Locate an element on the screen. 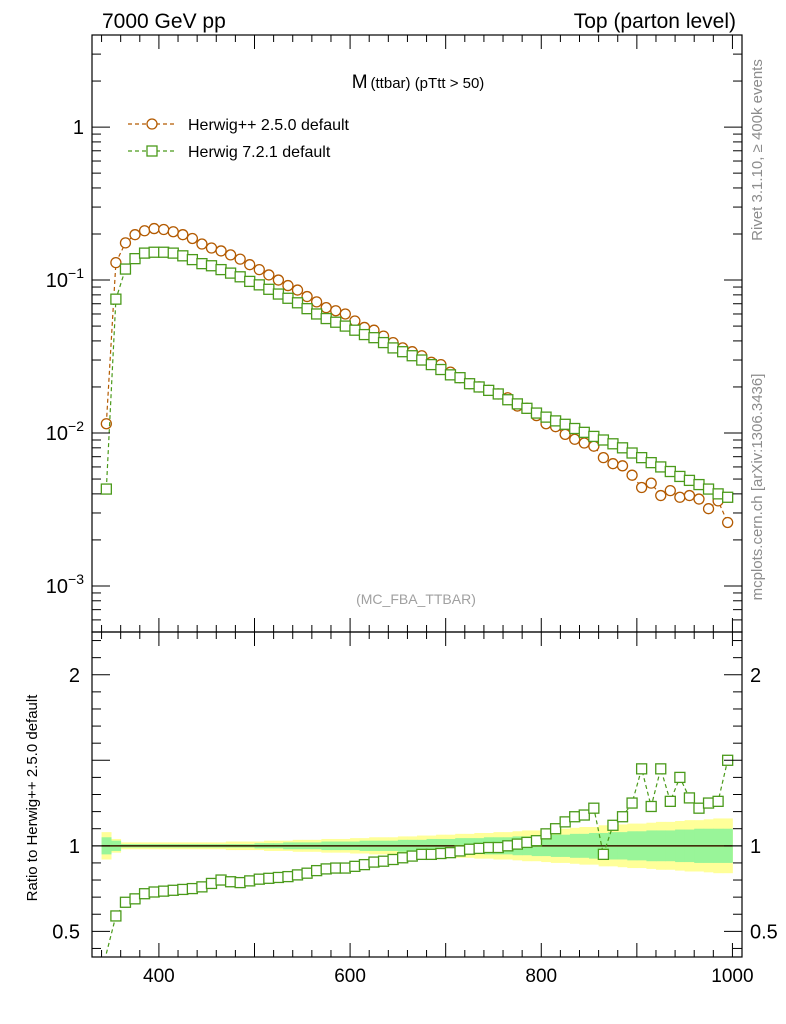 The image size is (786, 1024). main-ytick-exp: −1 is located at coordinates (76, 273).